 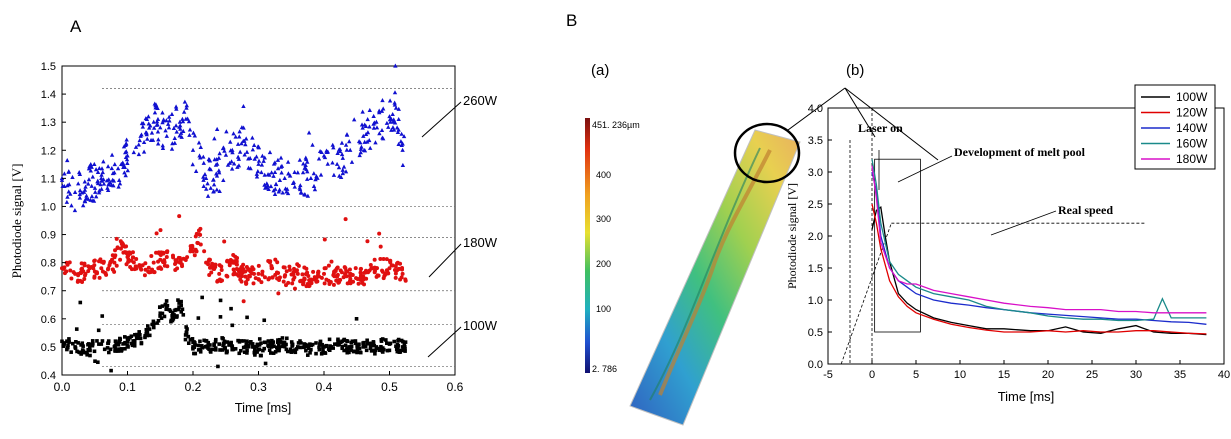 What do you see at coordinates (715, 272) in the screenshot?
I see `melt-track-ridge` at bounding box center [715, 272].